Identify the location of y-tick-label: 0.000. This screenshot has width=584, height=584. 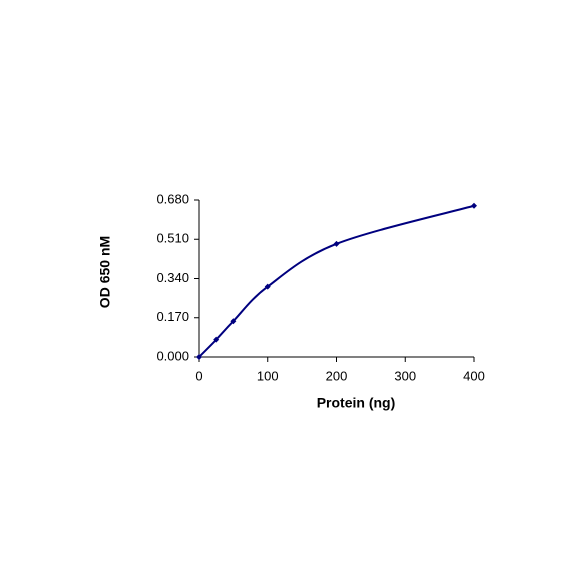
(172, 355).